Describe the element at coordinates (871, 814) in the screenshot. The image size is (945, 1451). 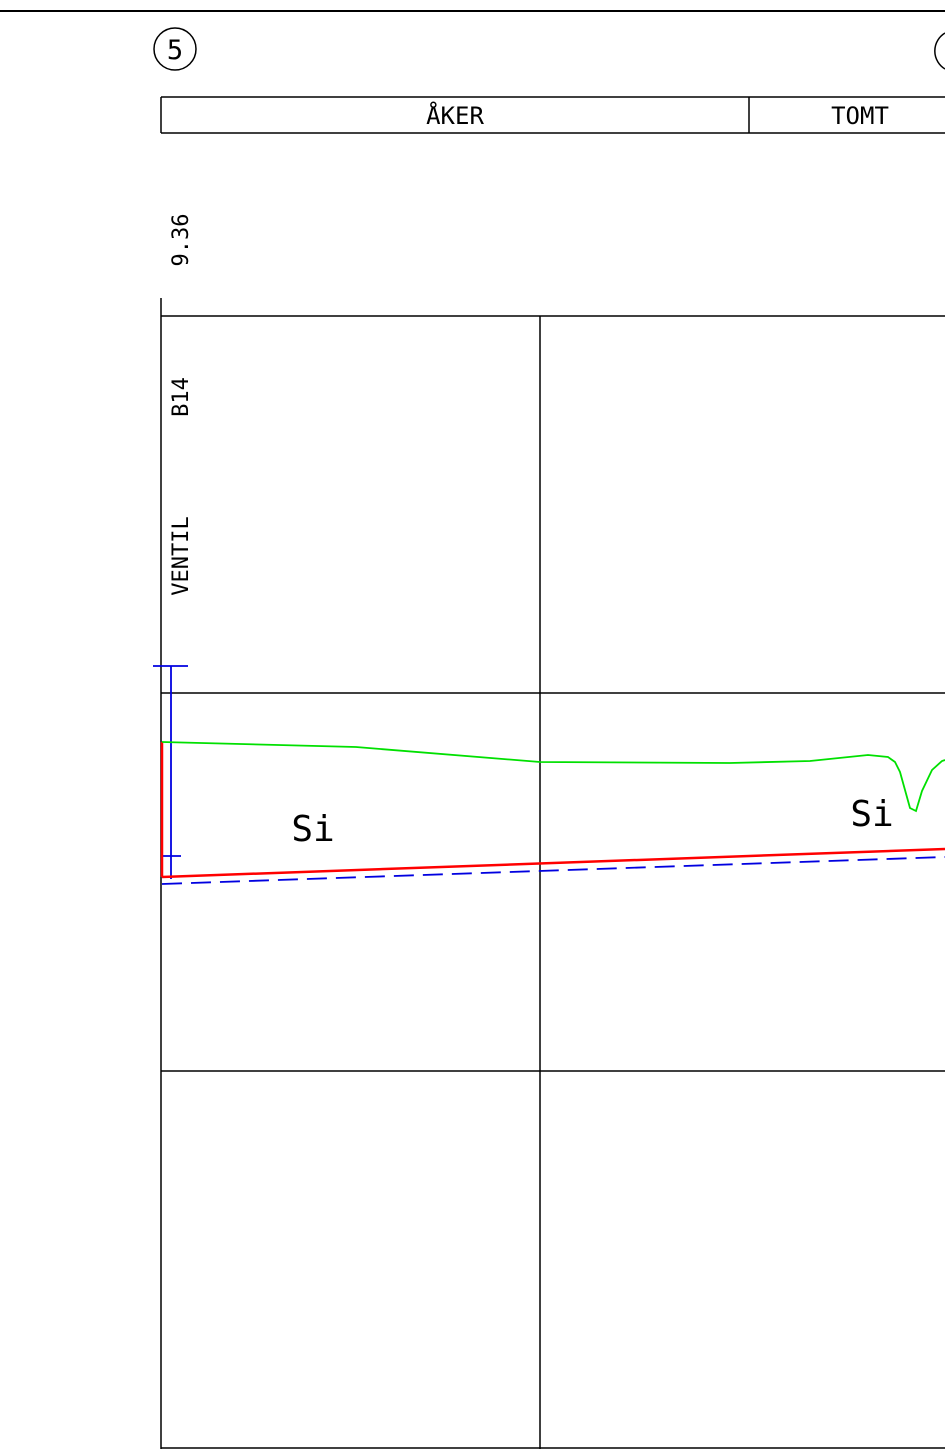
I see `soil-label-right: Si` at that location.